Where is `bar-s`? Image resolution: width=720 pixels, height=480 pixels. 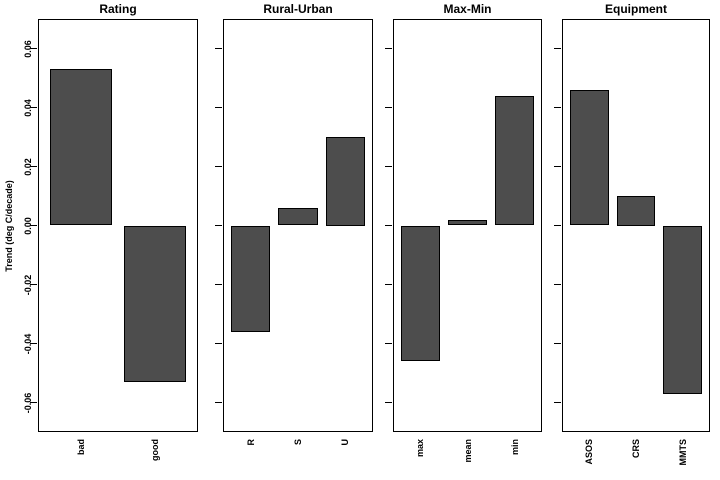
bar-s is located at coordinates (298, 216).